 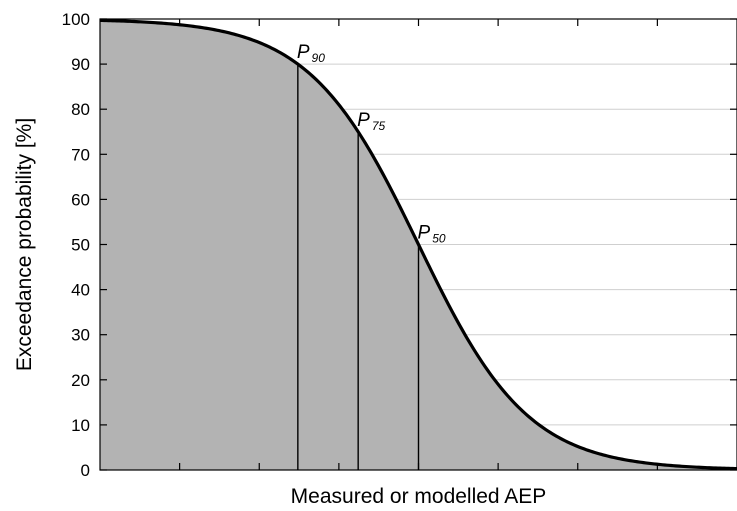 I want to click on y-tick-label-60: 60, so click(x=80, y=199).